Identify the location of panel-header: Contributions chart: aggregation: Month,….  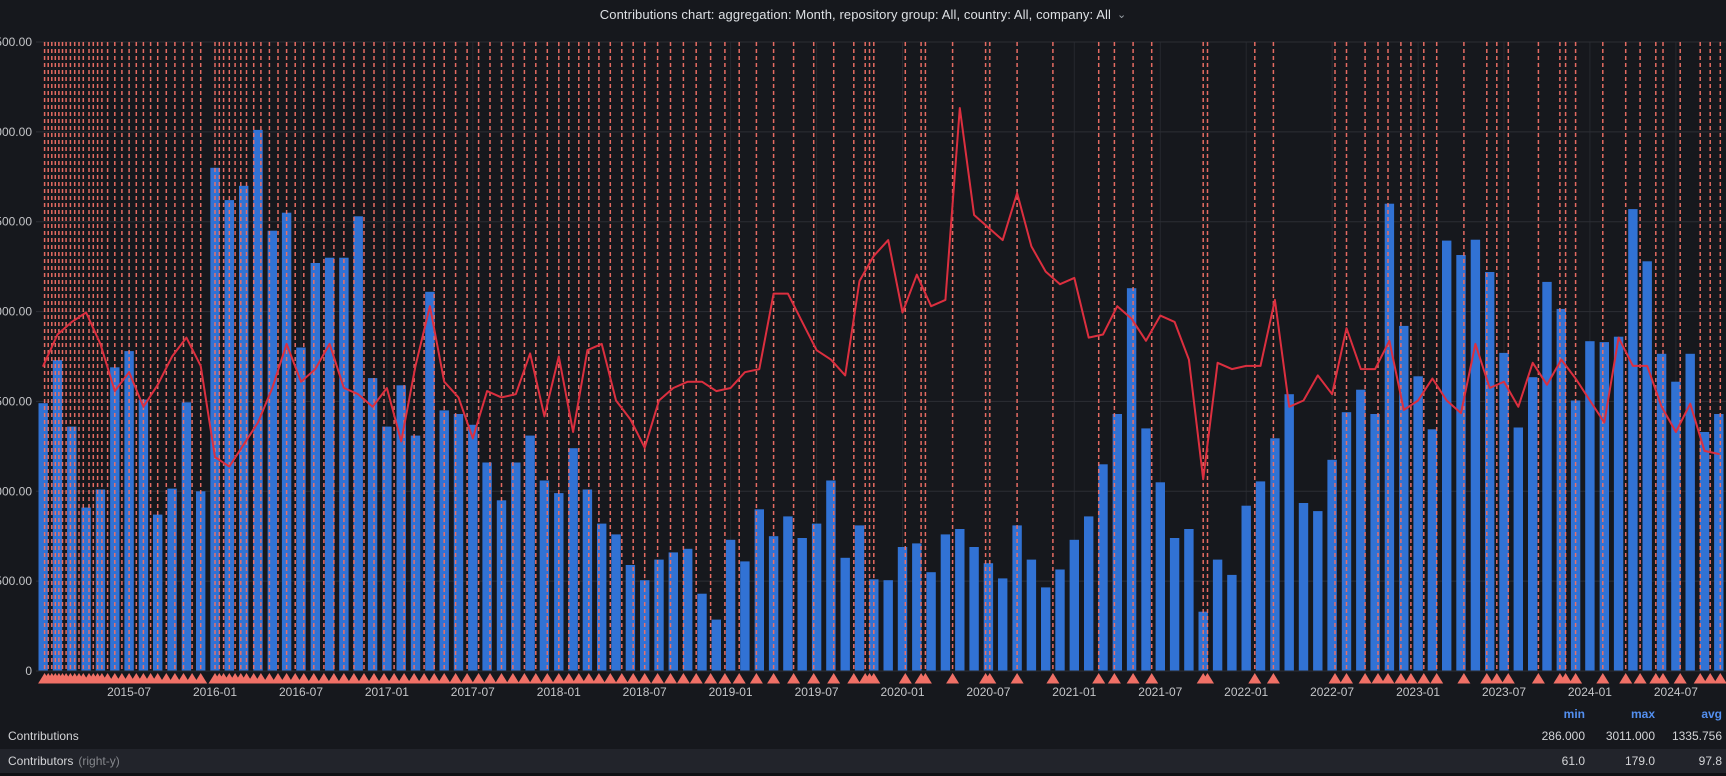
(863, 14).